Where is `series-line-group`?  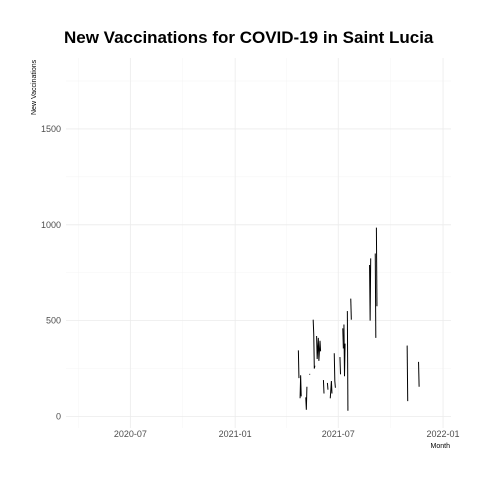 series-line-group is located at coordinates (358, 319).